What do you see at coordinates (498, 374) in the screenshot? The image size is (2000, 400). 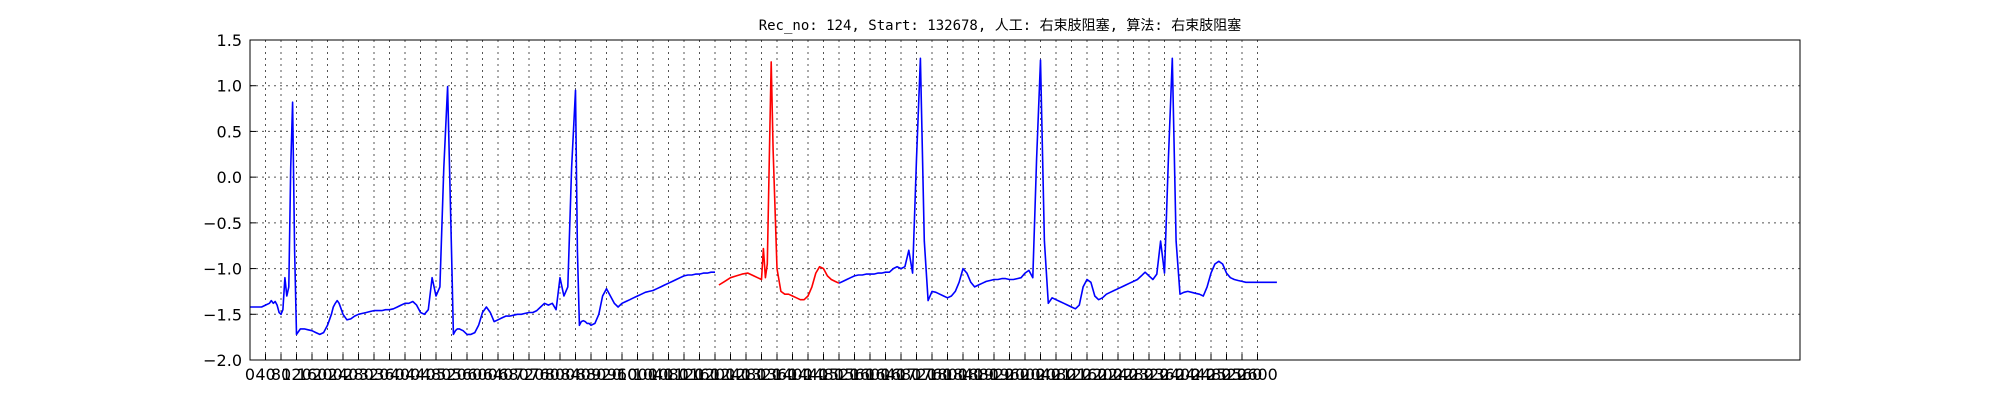 I see `x-tick-label: 640` at bounding box center [498, 374].